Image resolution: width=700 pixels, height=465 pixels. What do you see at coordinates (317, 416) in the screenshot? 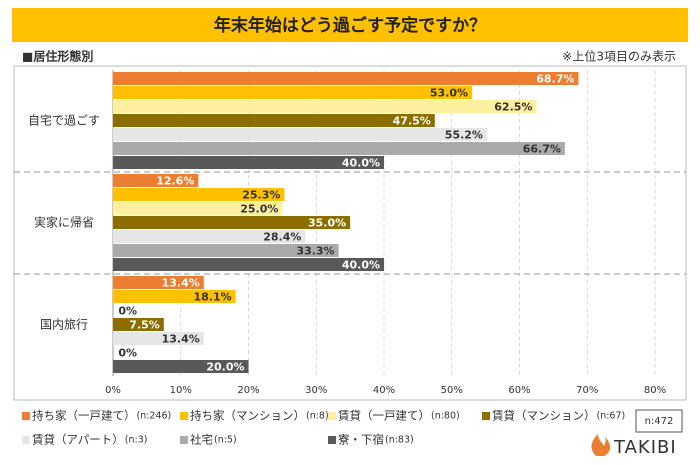
I see `legend-n: (n:8)` at bounding box center [317, 416].